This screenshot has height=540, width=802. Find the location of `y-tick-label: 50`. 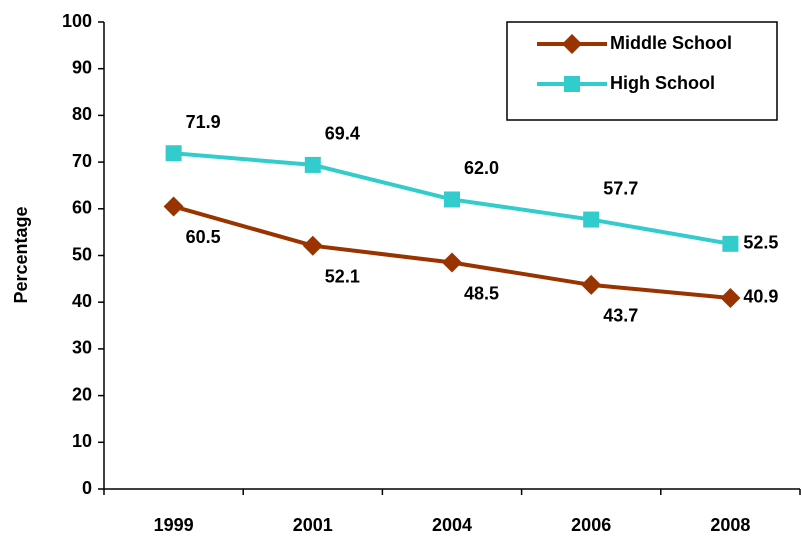

y-tick-label: 50 is located at coordinates (82, 254).